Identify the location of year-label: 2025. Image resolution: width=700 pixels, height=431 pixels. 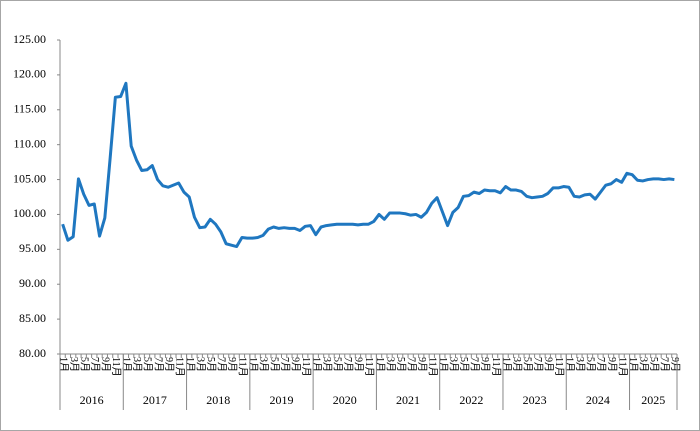
(653, 400).